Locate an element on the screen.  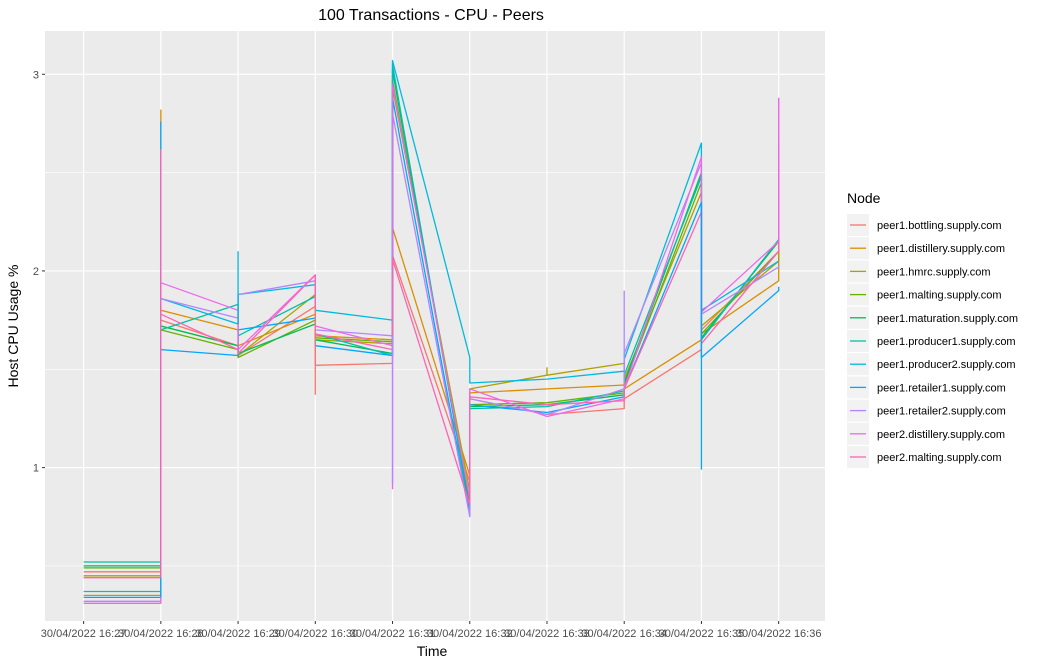
legend-item: peer1.retailer1.supply.com is located at coordinates (926, 387).